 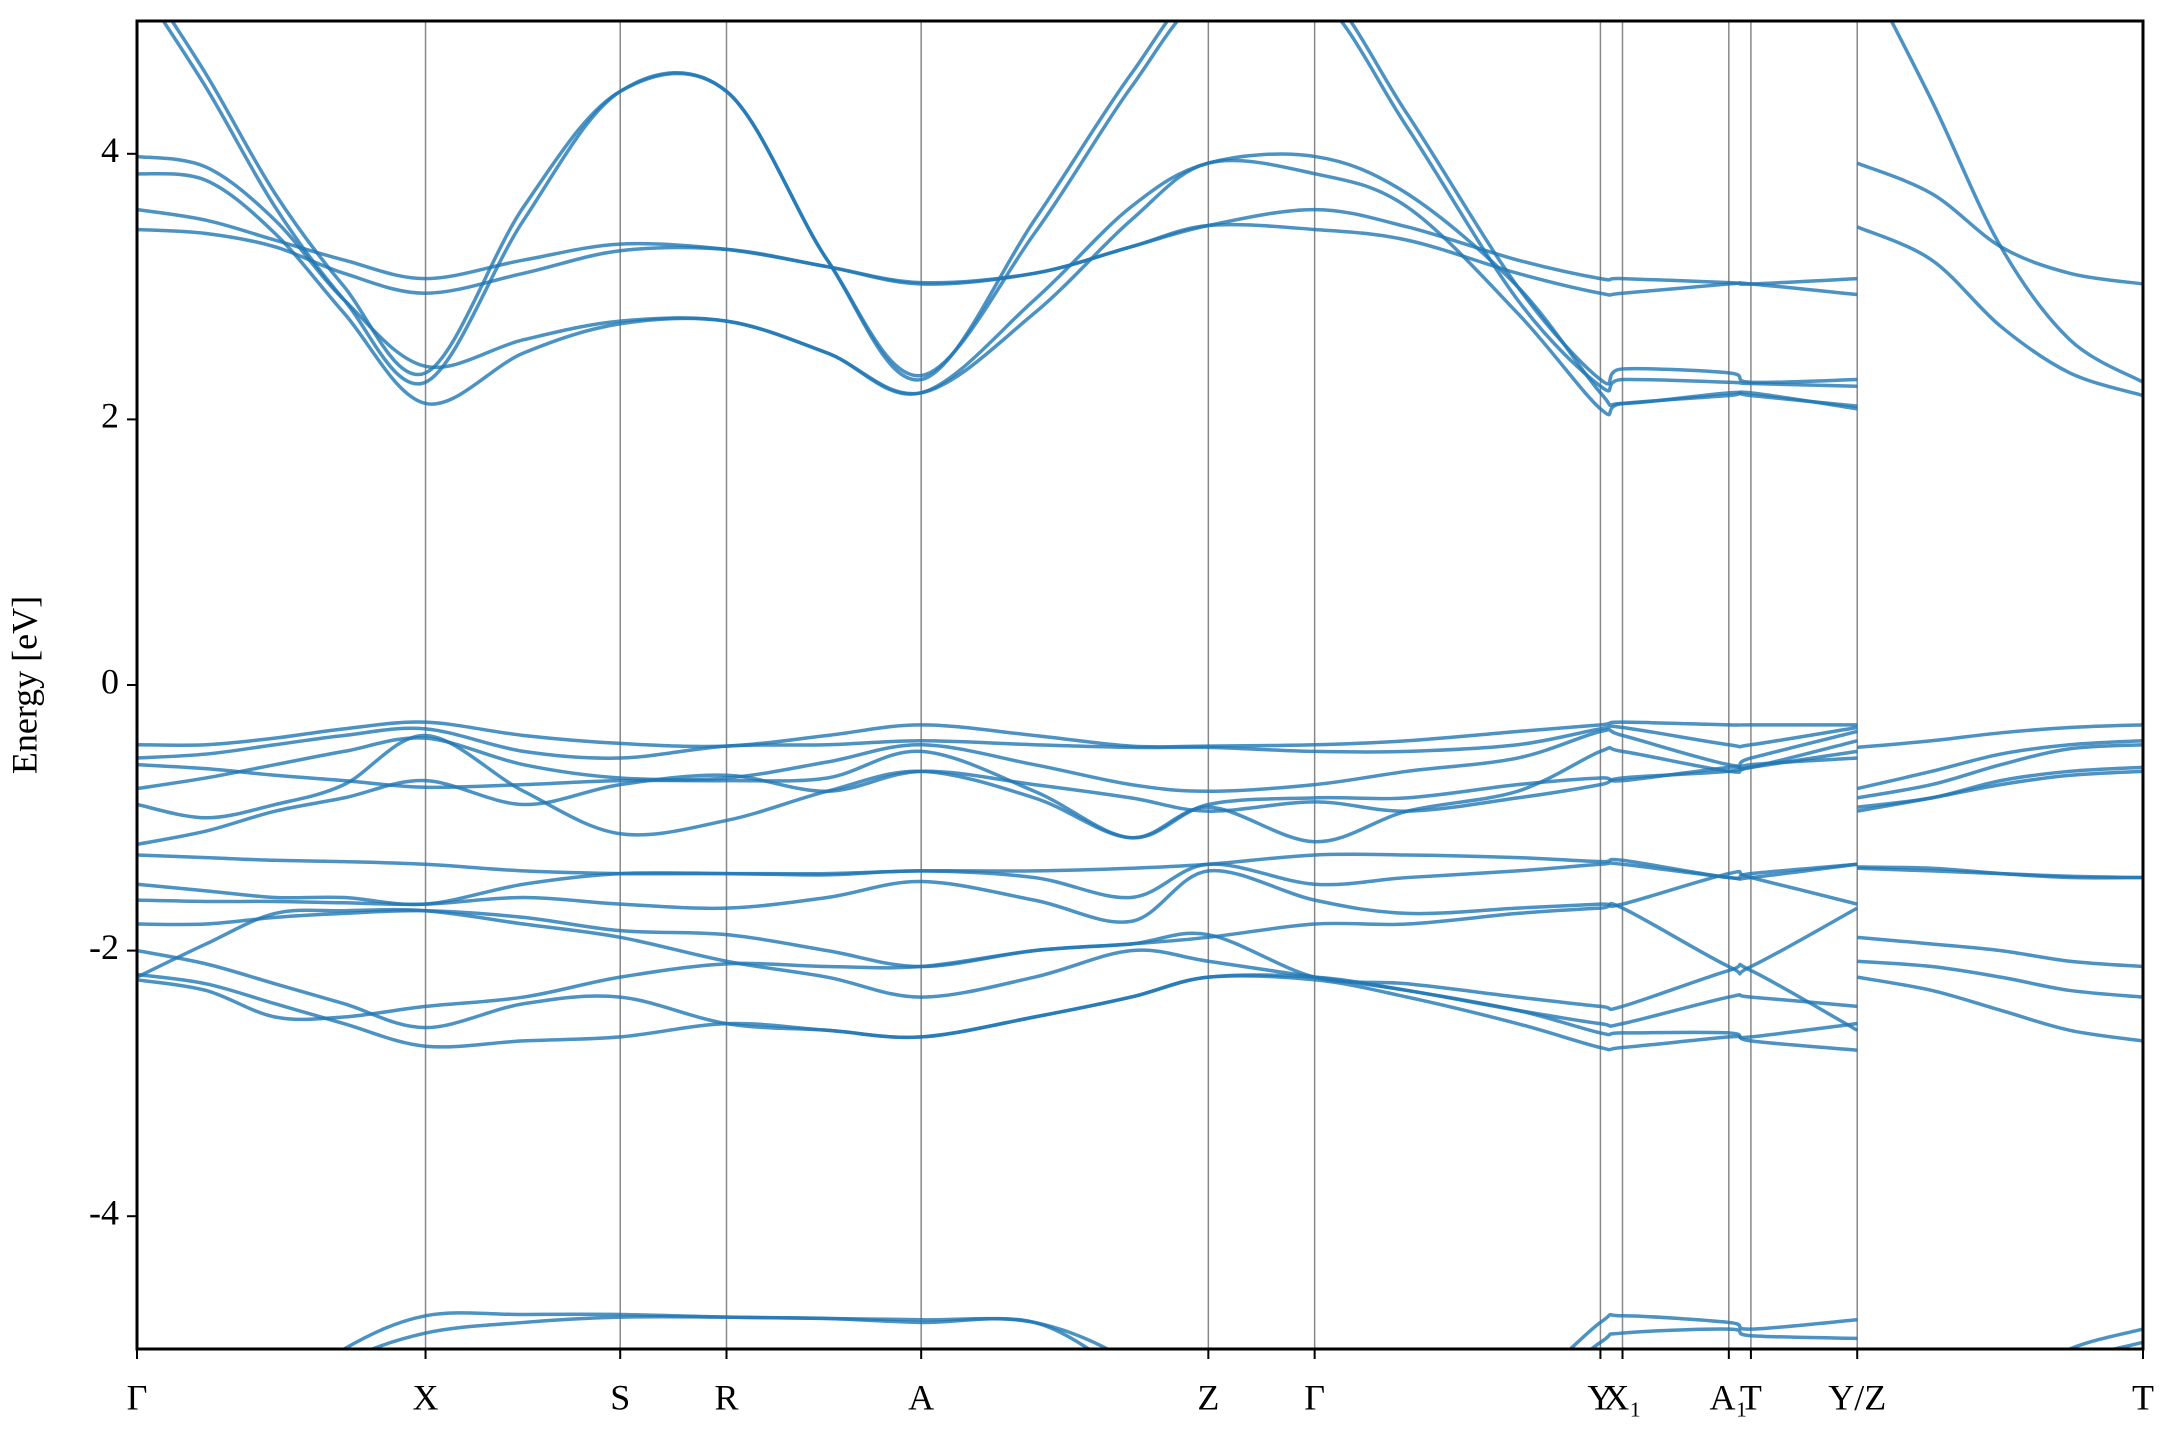 What do you see at coordinates (1857, 1397) in the screenshot?
I see `x-tick-label: Y/Z` at bounding box center [1857, 1397].